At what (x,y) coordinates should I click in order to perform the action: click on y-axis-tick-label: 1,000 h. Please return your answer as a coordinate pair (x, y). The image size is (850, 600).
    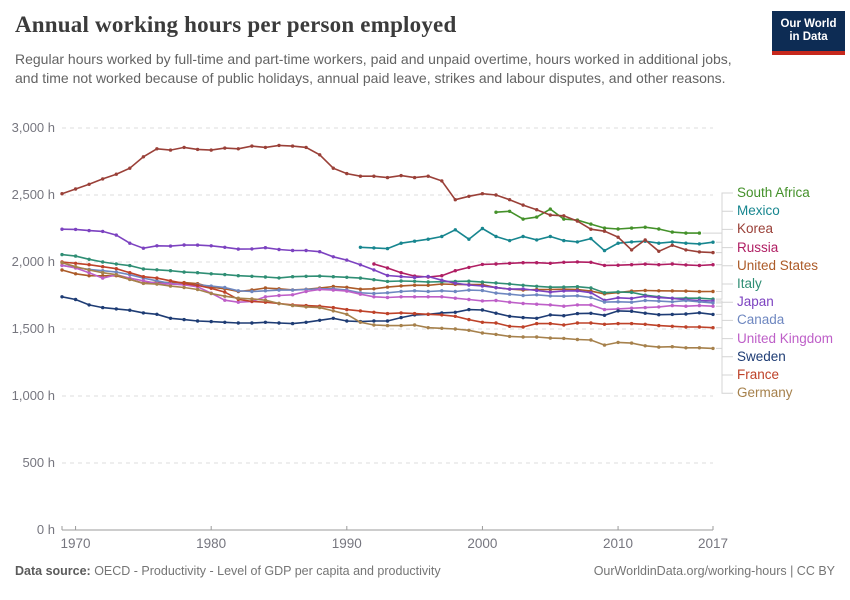
    Looking at the image, I should click on (33, 395).